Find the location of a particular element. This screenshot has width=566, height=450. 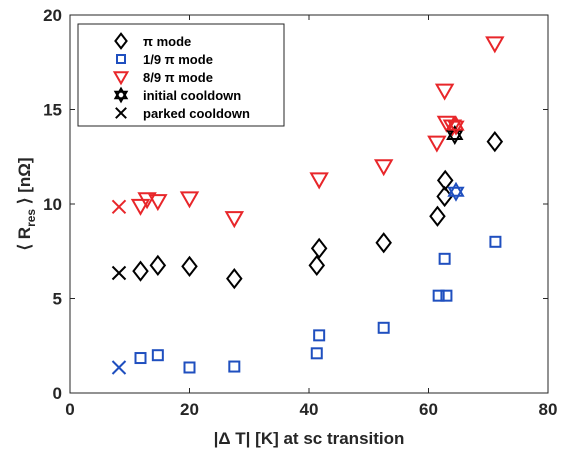

y-axis-label-pre: ⟨ R is located at coordinates (24, 239).